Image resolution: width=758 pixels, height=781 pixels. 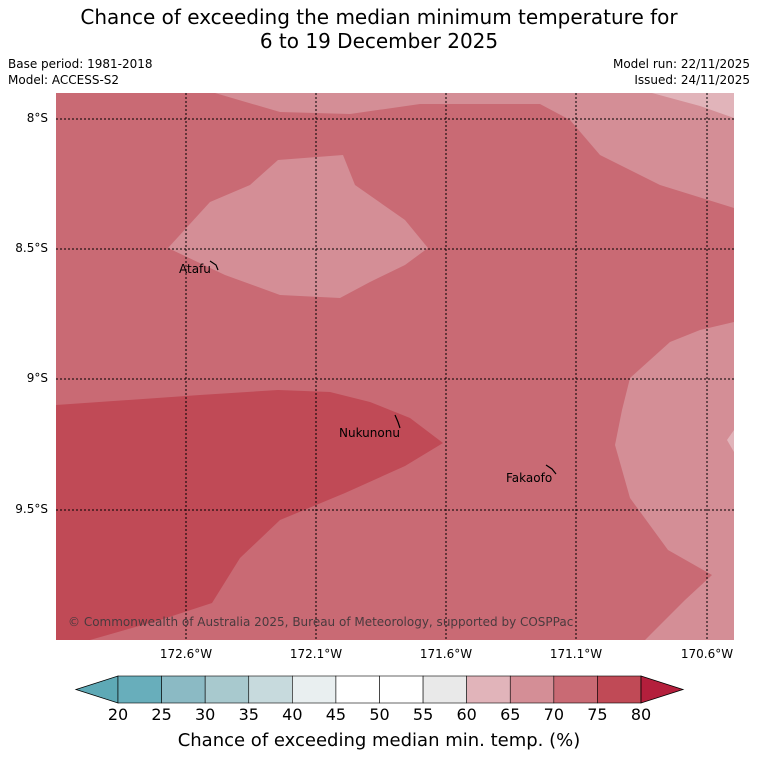 What do you see at coordinates (80, 64) in the screenshot?
I see `base-period: Base period: 1981-2018` at bounding box center [80, 64].